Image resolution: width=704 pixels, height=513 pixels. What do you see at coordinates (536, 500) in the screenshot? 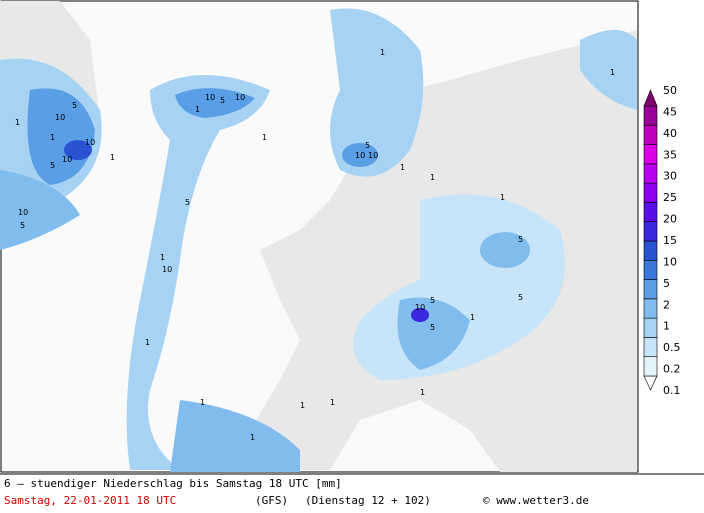
I see `caption-credit: © www.wetter3.de` at bounding box center [536, 500].